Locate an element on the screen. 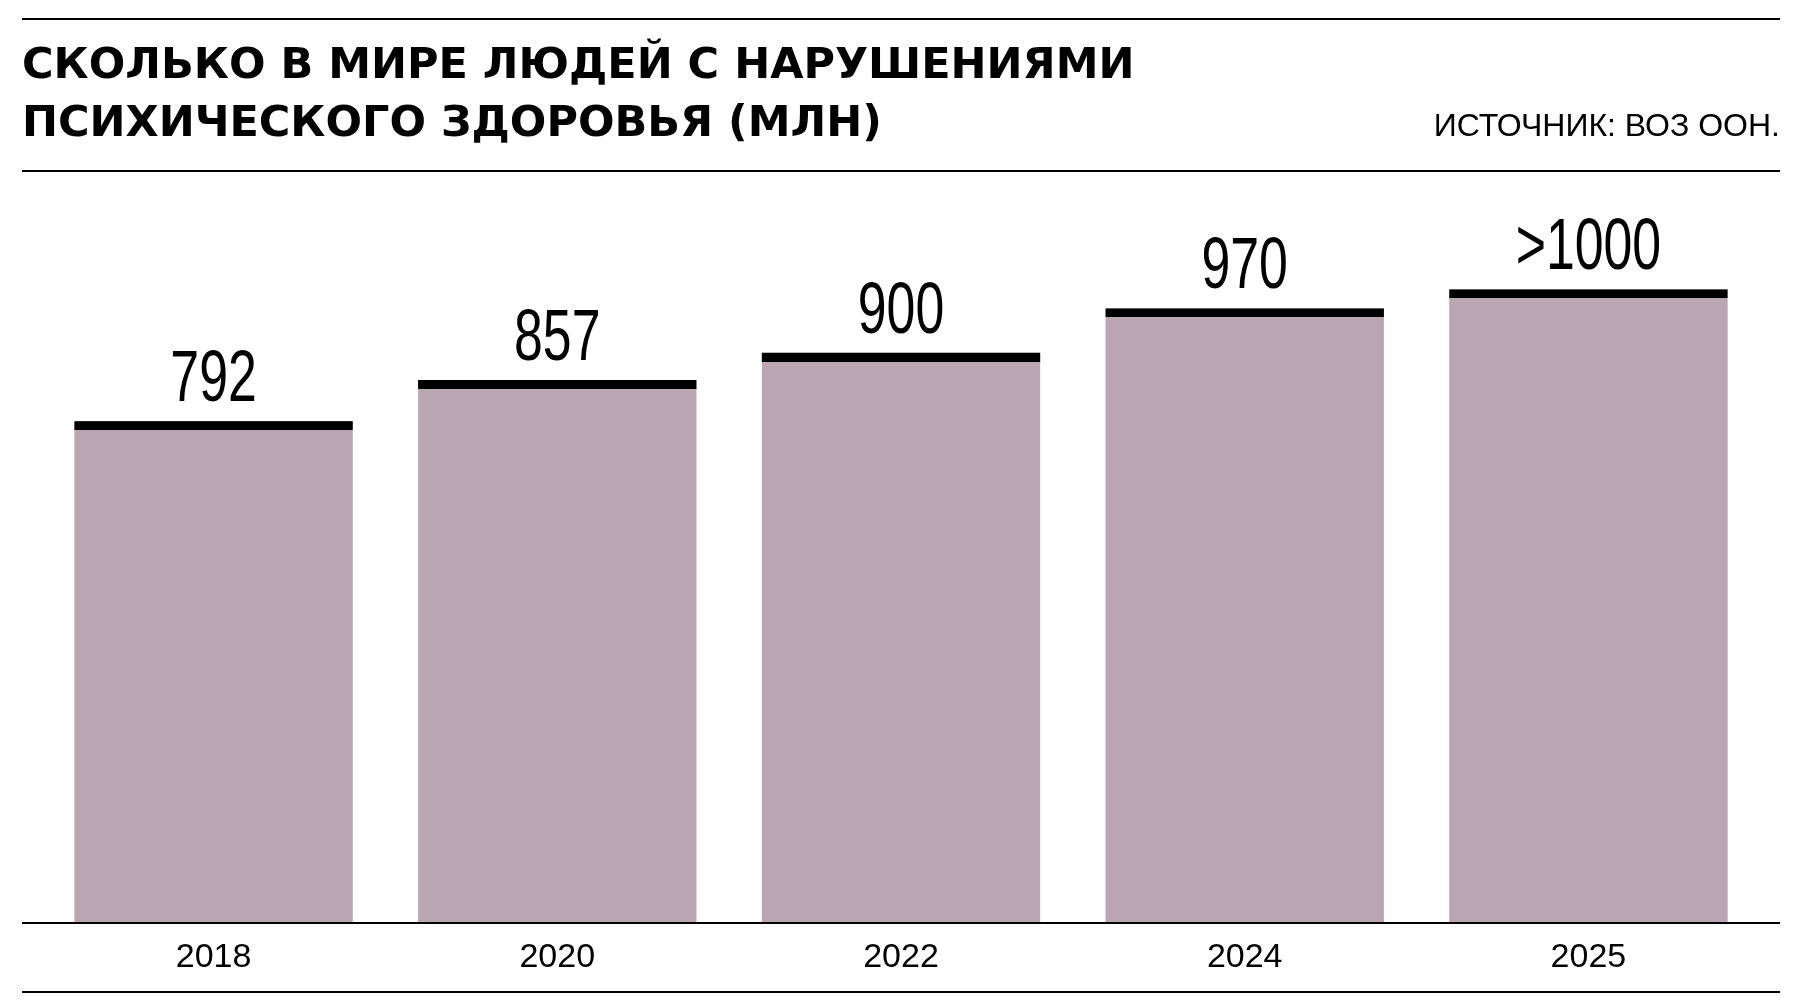  data-label: 857 is located at coordinates (557, 334).